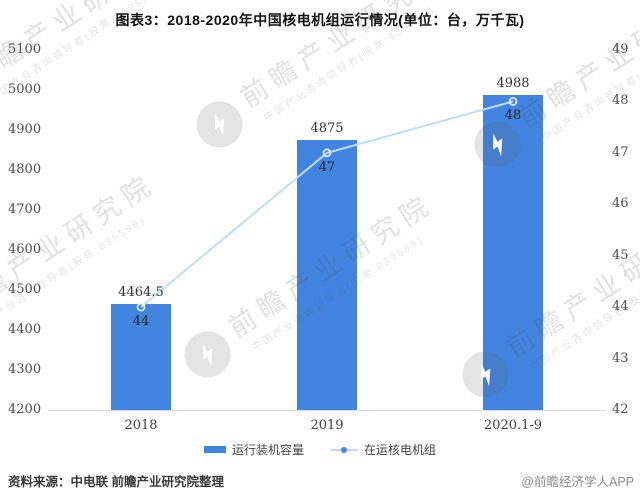 This screenshot has width=640, height=497. What do you see at coordinates (320, 20) in the screenshot?
I see `chart-title: 图表3：2018-2020年中国核电机组运行情况(单位：台，万千瓦)` at bounding box center [320, 20].